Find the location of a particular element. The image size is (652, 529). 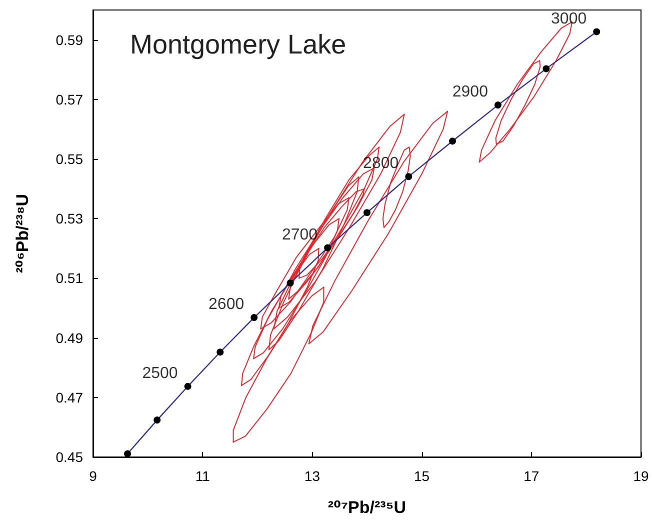

x-tick-label: 19 is located at coordinates (641, 476).